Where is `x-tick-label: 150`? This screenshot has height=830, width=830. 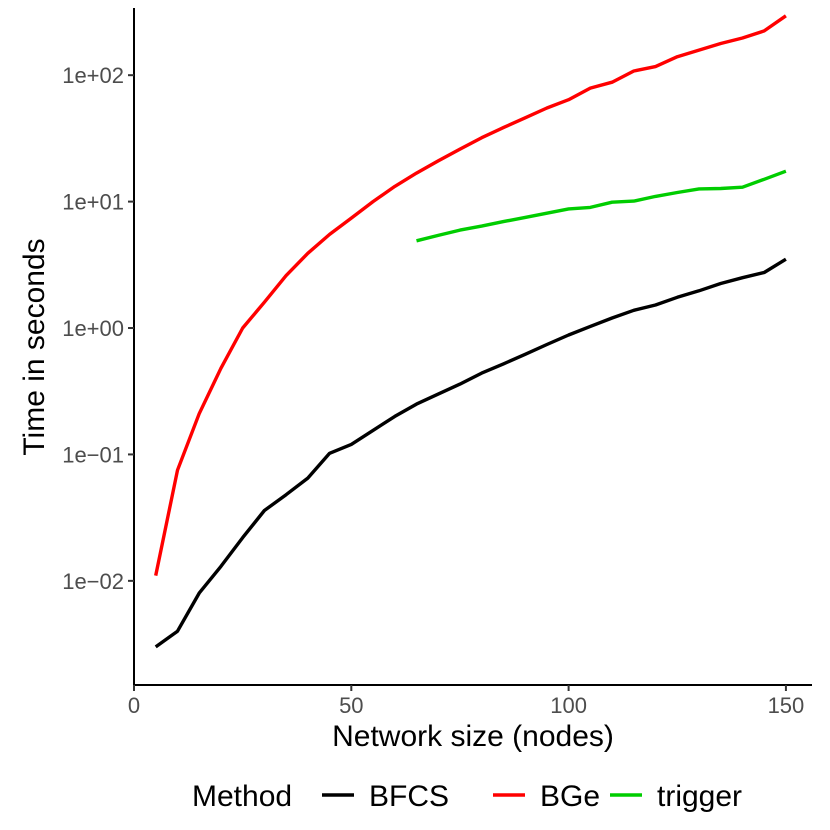
x-tick-label: 150 is located at coordinates (786, 705).